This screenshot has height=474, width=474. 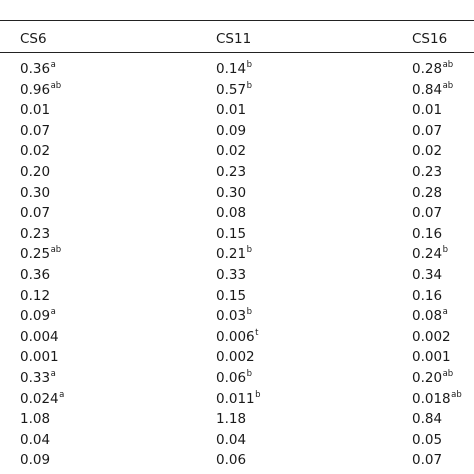 I want to click on table-cell-cs11: 0.01, so click(x=231, y=110).